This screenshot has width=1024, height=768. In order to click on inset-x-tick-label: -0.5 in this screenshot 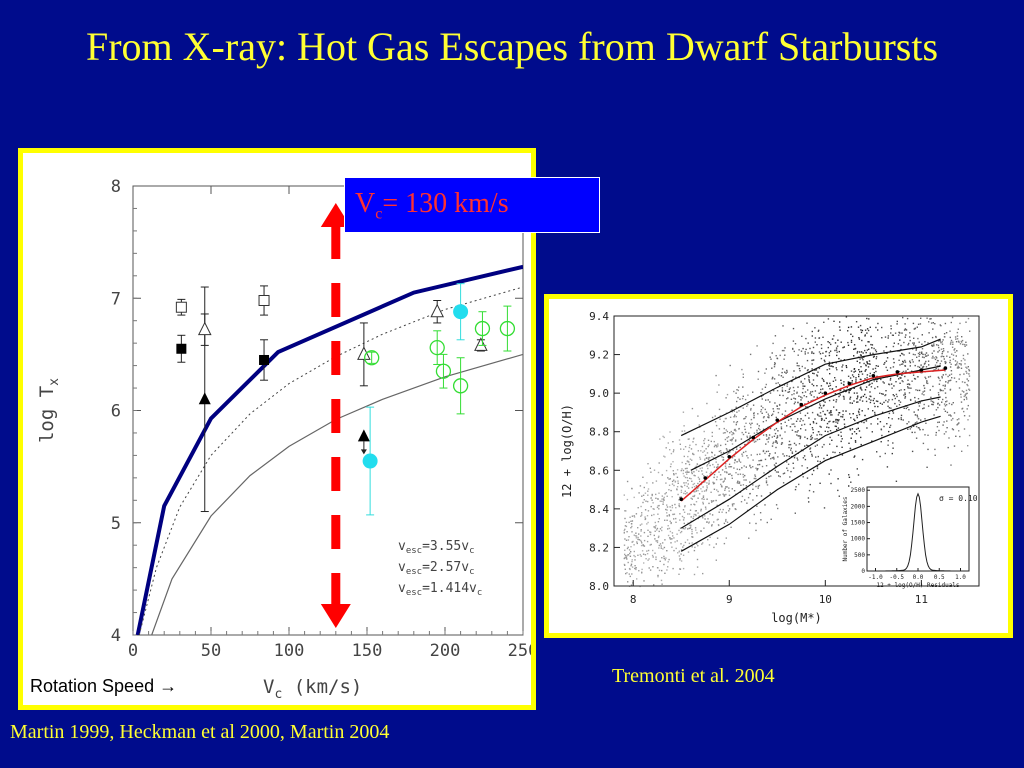, I will do `click(897, 577)`.